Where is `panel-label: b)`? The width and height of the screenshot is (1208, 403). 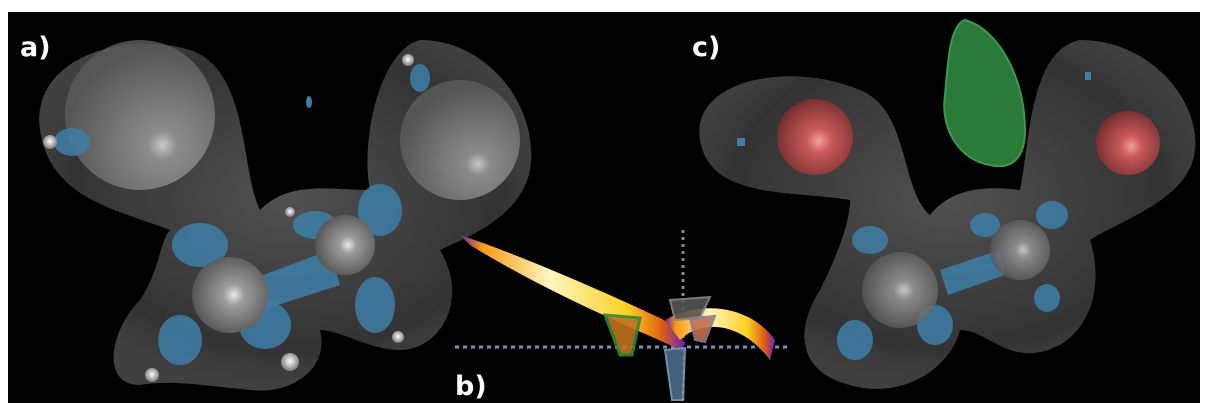
panel-label: b) is located at coordinates (471, 386).